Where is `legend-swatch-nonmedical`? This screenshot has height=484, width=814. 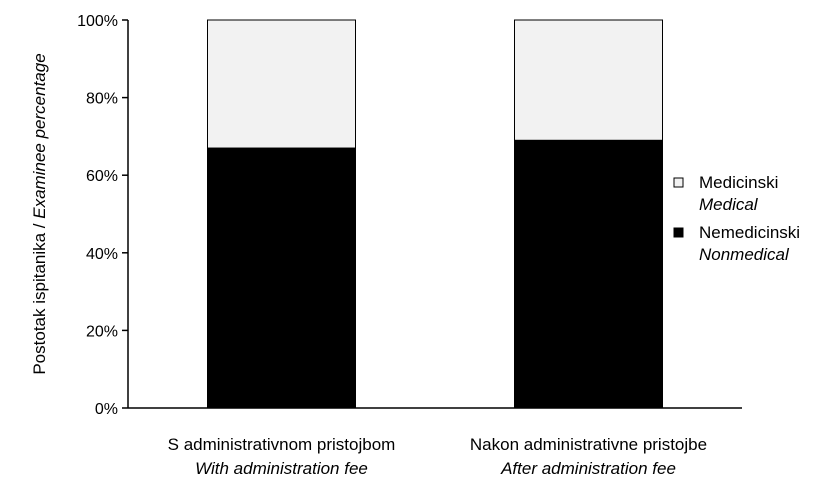 legend-swatch-nonmedical is located at coordinates (678, 232).